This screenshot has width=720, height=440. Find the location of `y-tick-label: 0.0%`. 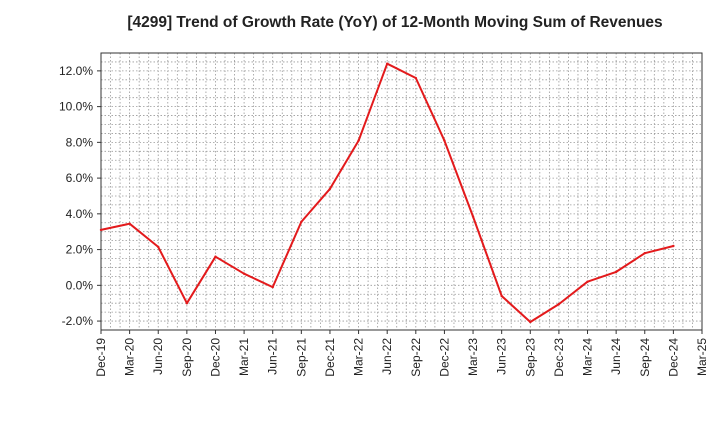

y-tick-label: 0.0% is located at coordinates (80, 285).